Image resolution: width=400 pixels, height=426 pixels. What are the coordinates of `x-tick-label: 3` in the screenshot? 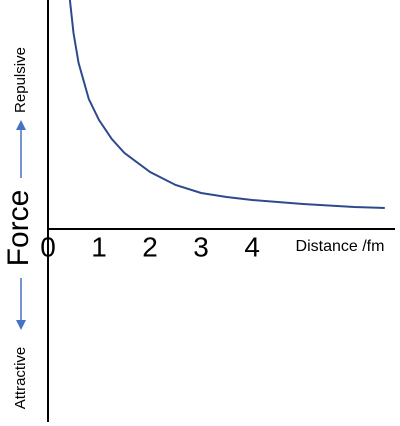 It's located at (201, 246).